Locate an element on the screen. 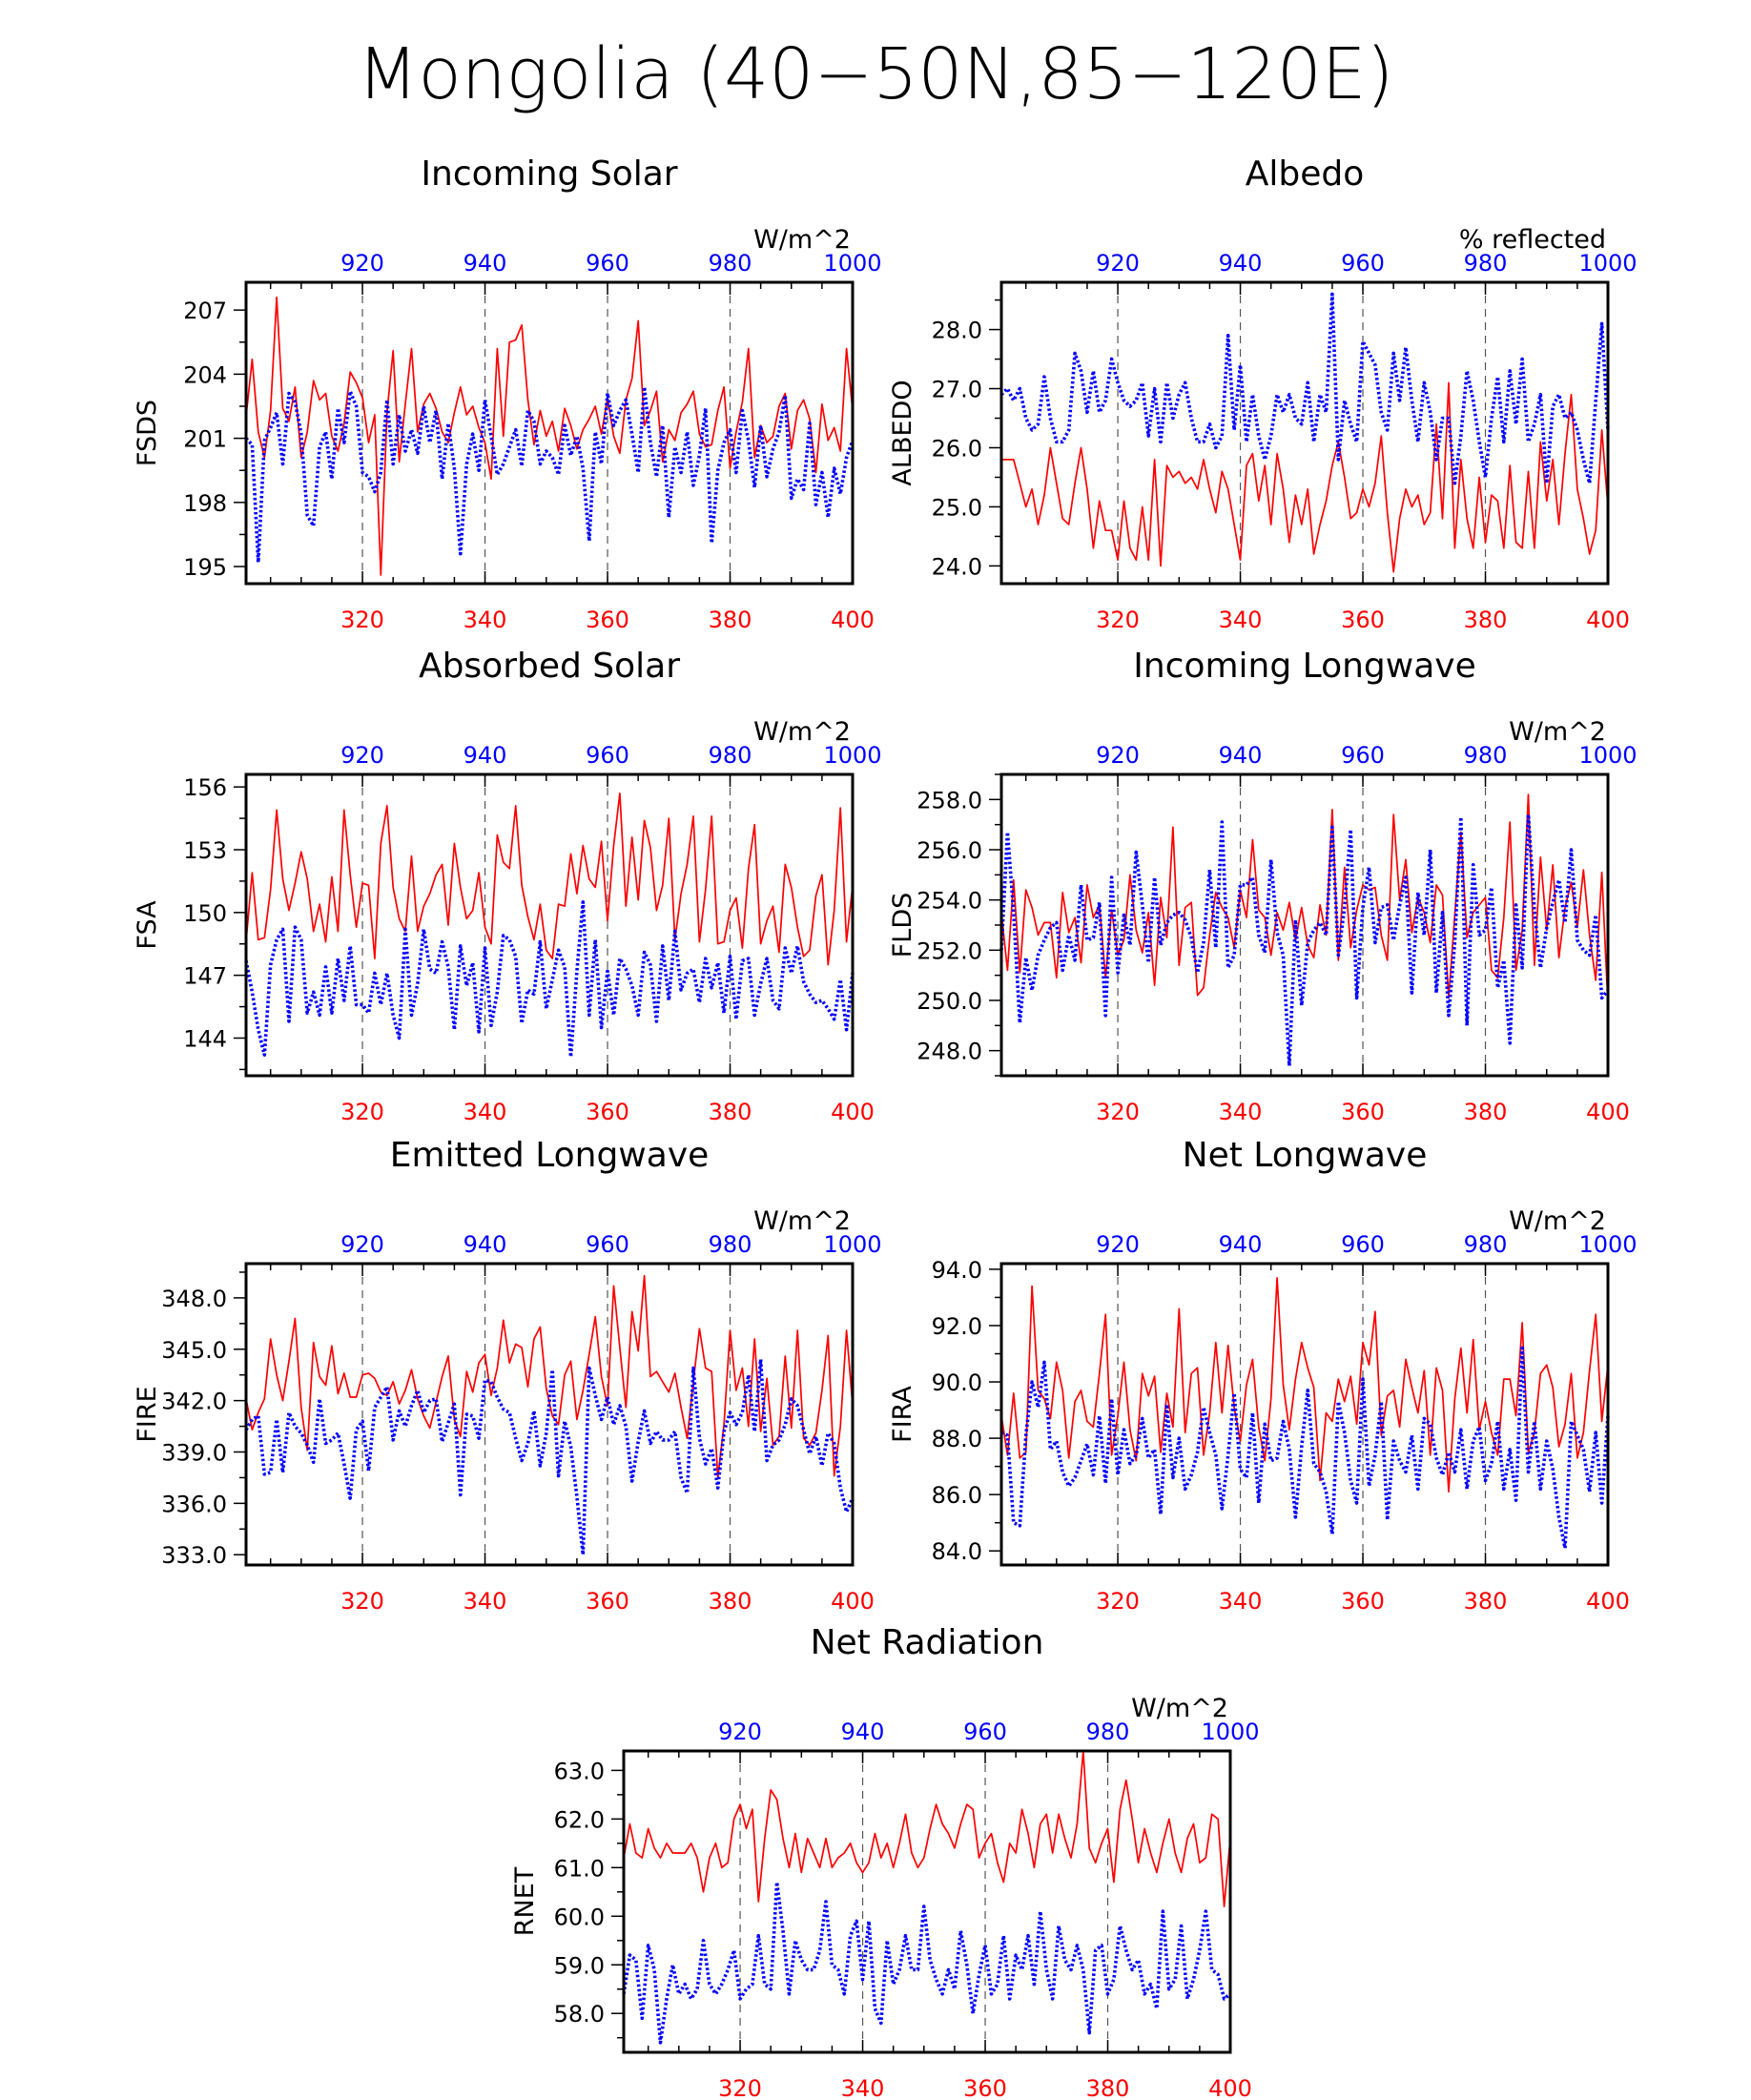  y-tick-label: 25.0 is located at coordinates (957, 507).